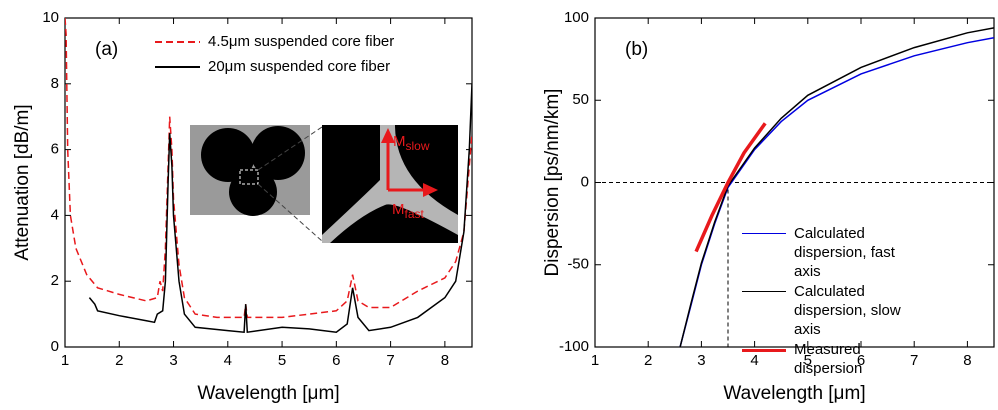 This screenshot has height=410, width=998. What do you see at coordinates (301, 41) in the screenshot?
I see `legend-label: 4.5μm suspended core fiber` at bounding box center [301, 41].